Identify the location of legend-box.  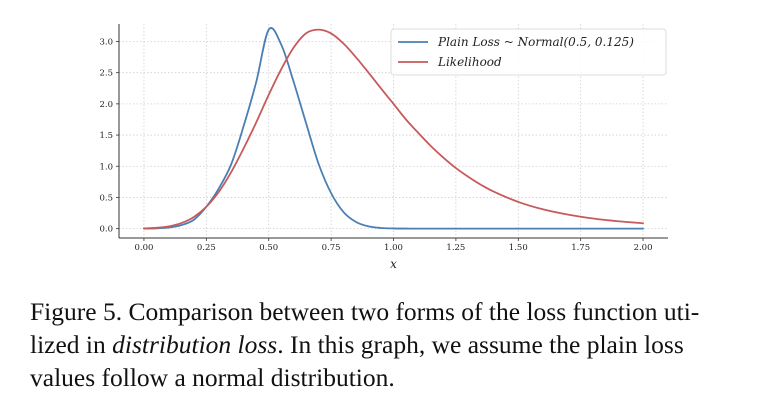
(528, 52).